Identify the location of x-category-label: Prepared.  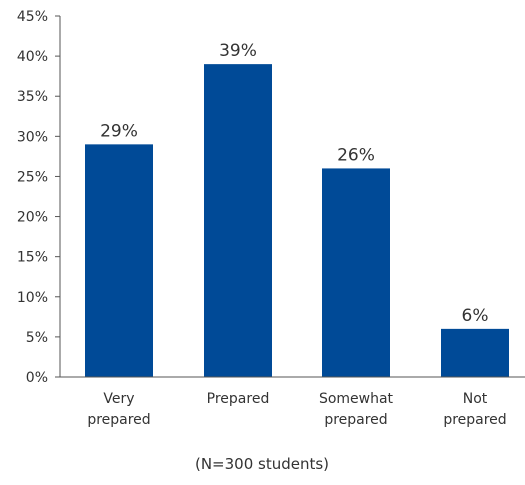
(238, 399).